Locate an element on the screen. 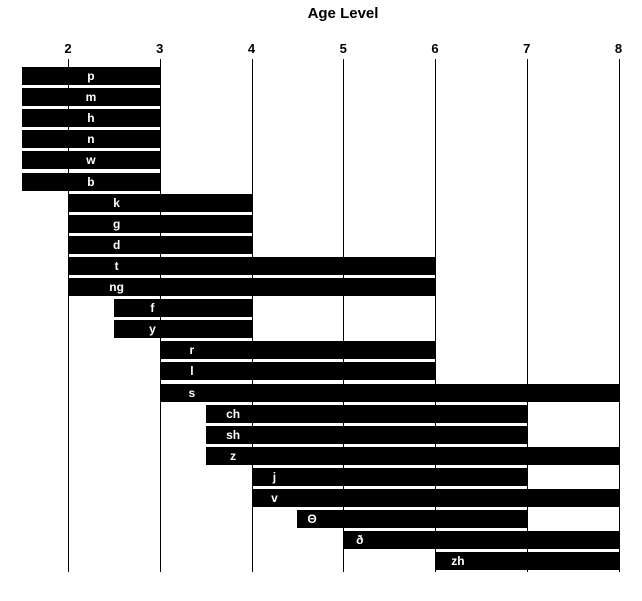 The width and height of the screenshot is (642, 601). bar-label-ch: ch is located at coordinates (233, 414).